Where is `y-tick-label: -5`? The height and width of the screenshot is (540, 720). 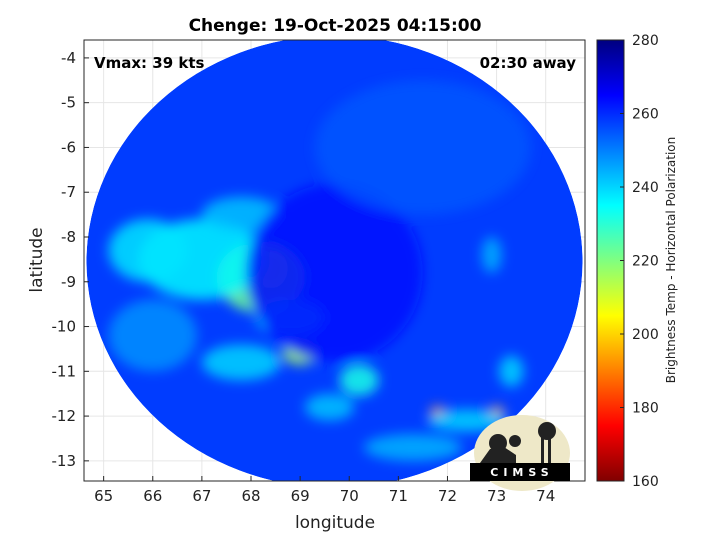 y-tick-label: -5 is located at coordinates (68, 103).